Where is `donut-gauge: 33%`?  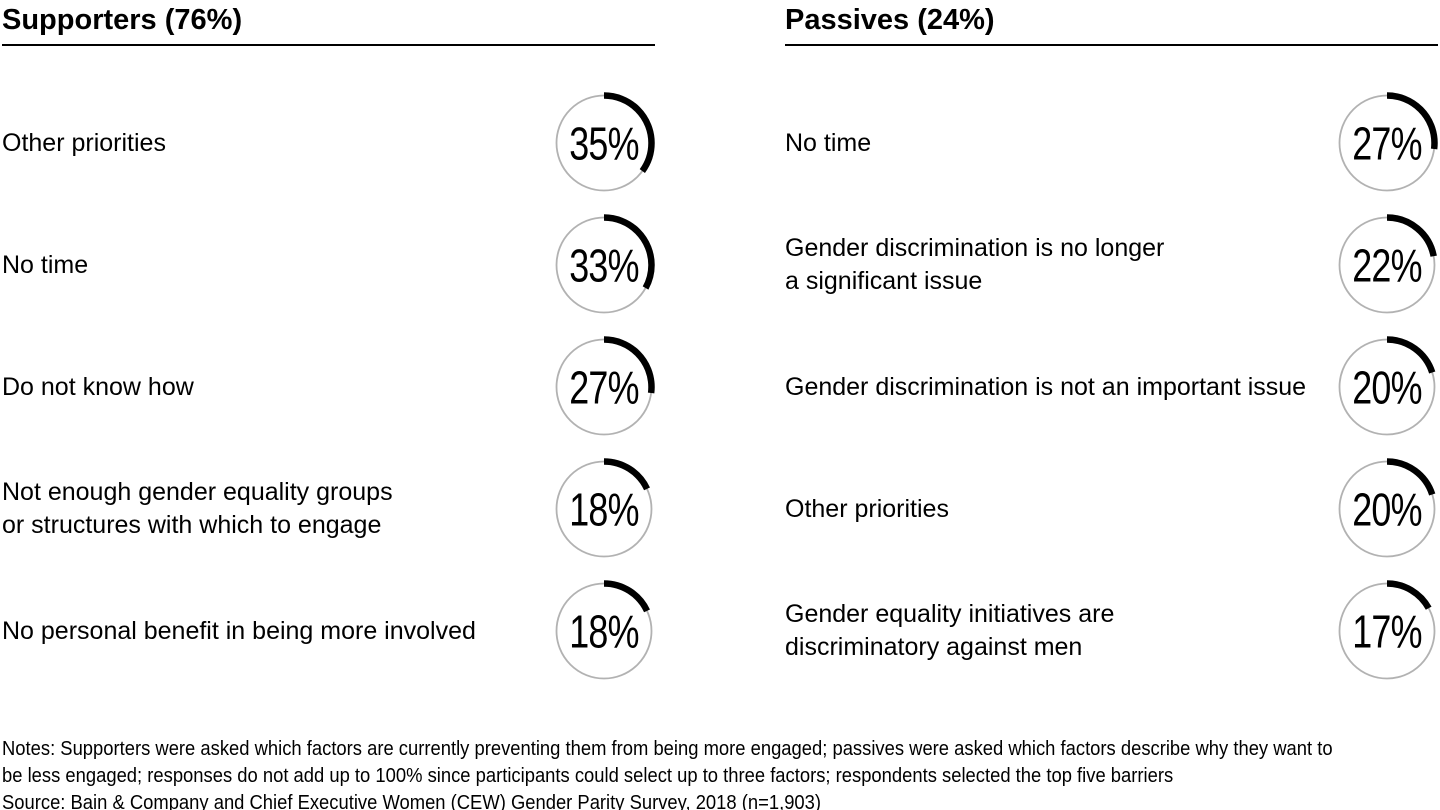 donut-gauge: 33% is located at coordinates (604, 265).